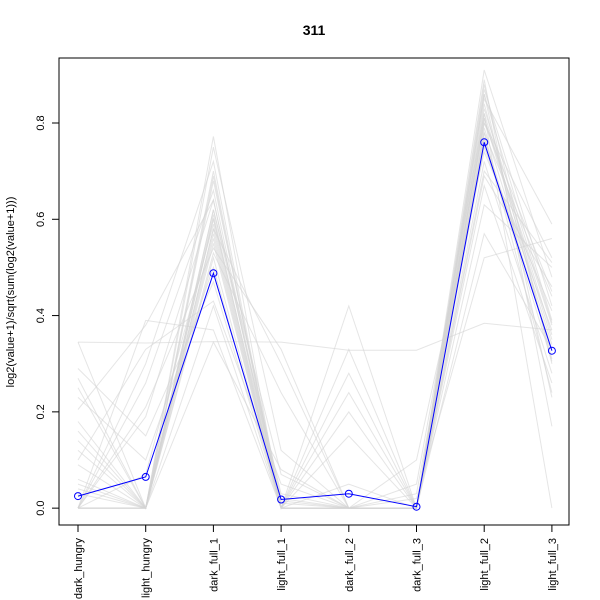  Describe the element at coordinates (11, 292) in the screenshot. I see `y-axis-label: log2(value+1)/sqrt(sum(log2(value+1)))` at that location.